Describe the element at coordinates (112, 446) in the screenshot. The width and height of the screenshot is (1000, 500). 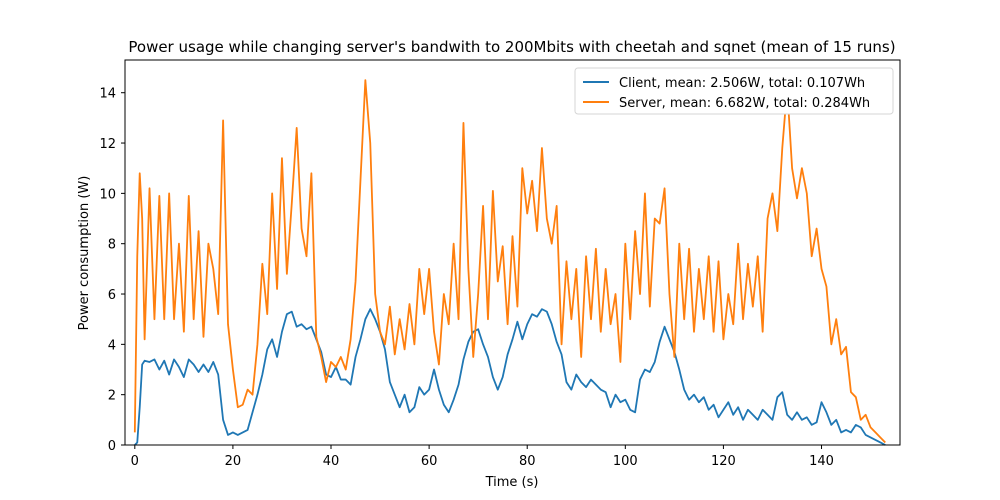
I see `y-tick-label: 0` at that location.